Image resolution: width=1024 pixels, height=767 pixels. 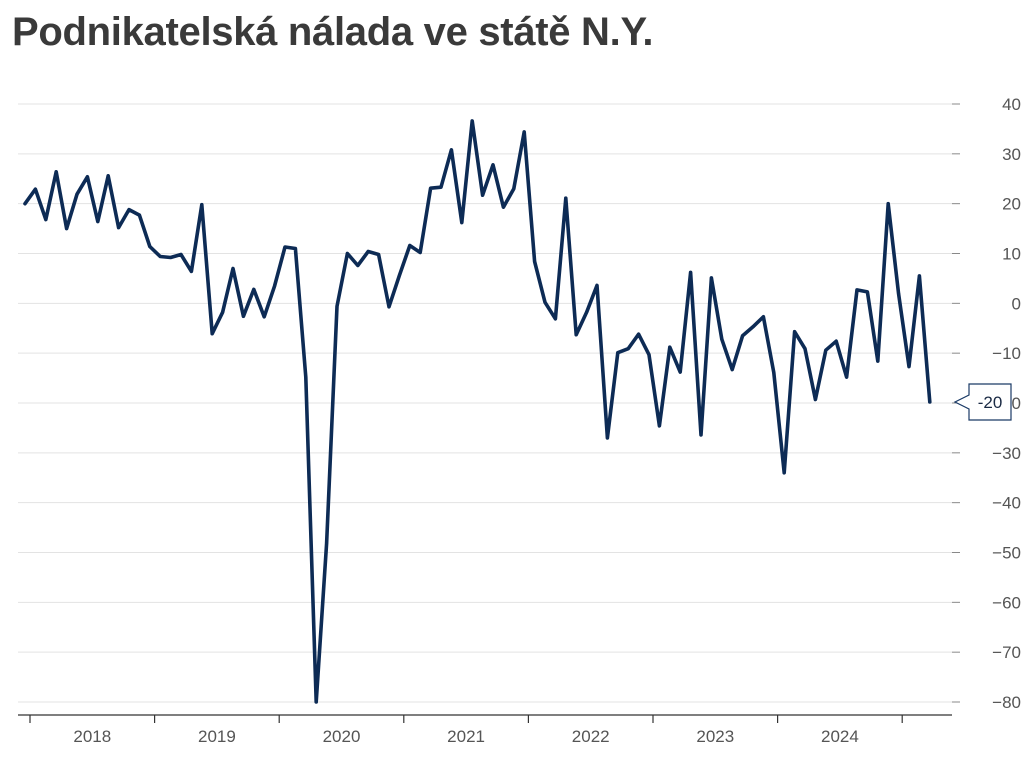 I want to click on y-tick-label: −60, so click(x=1006, y=602).